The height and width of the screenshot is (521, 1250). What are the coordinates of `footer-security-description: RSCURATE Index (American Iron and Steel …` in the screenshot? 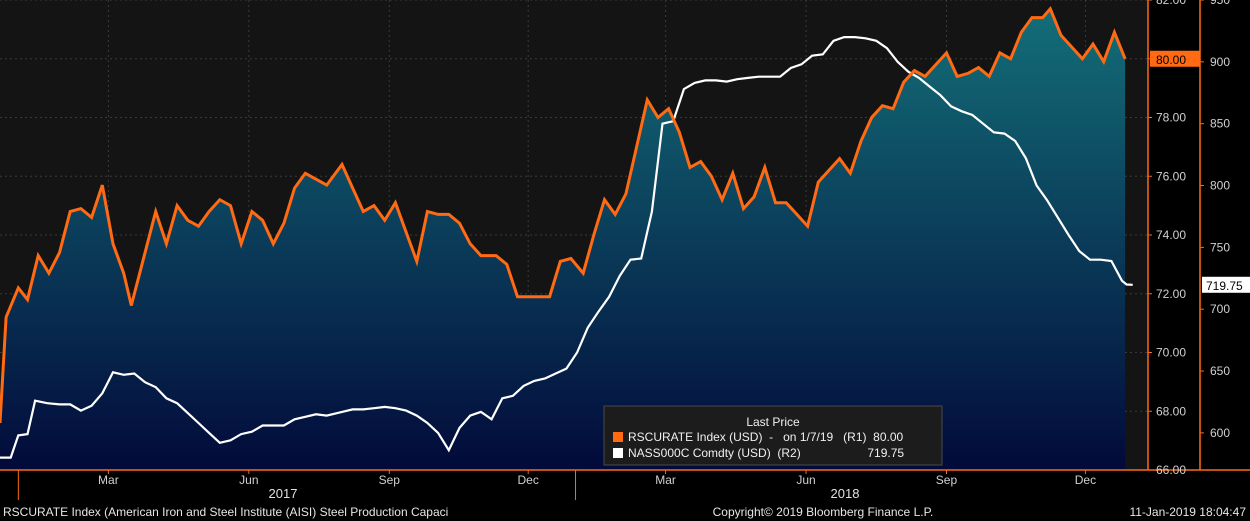 It's located at (225, 512).